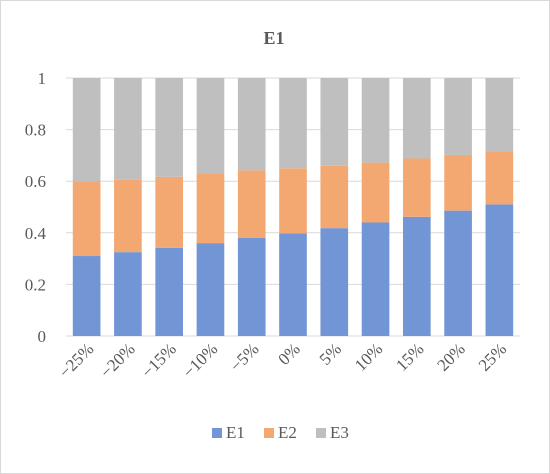 Image resolution: width=550 pixels, height=474 pixels. What do you see at coordinates (36, 207) in the screenshot?
I see `y-axis-ticks: 0 0.2 0.4 0.6 0.8 1` at bounding box center [36, 207].